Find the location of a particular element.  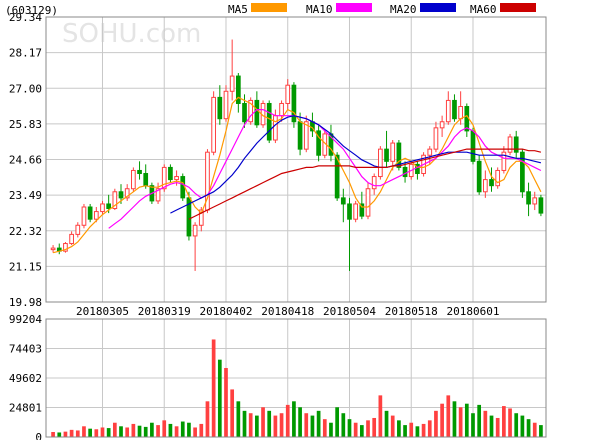

legend-swatch-ma10 is located at coordinates (354, 7).